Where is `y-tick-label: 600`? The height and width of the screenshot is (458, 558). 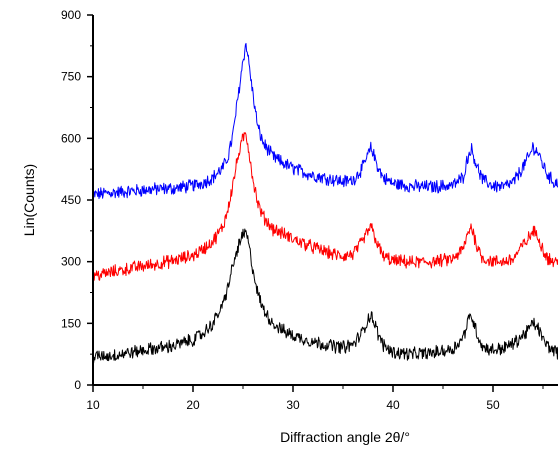
y-tick-label: 600 is located at coordinates (71, 138).